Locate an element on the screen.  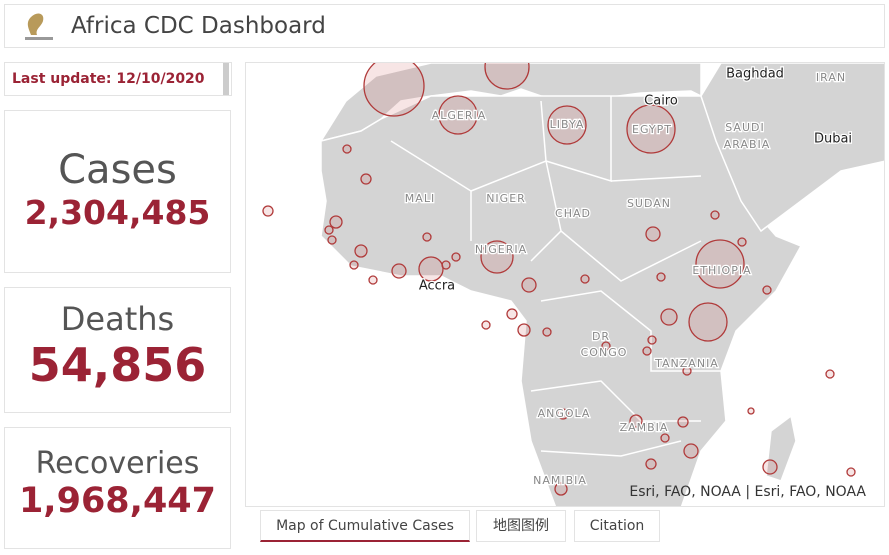
header: Africa CDC Dashboard is located at coordinates (444, 26).